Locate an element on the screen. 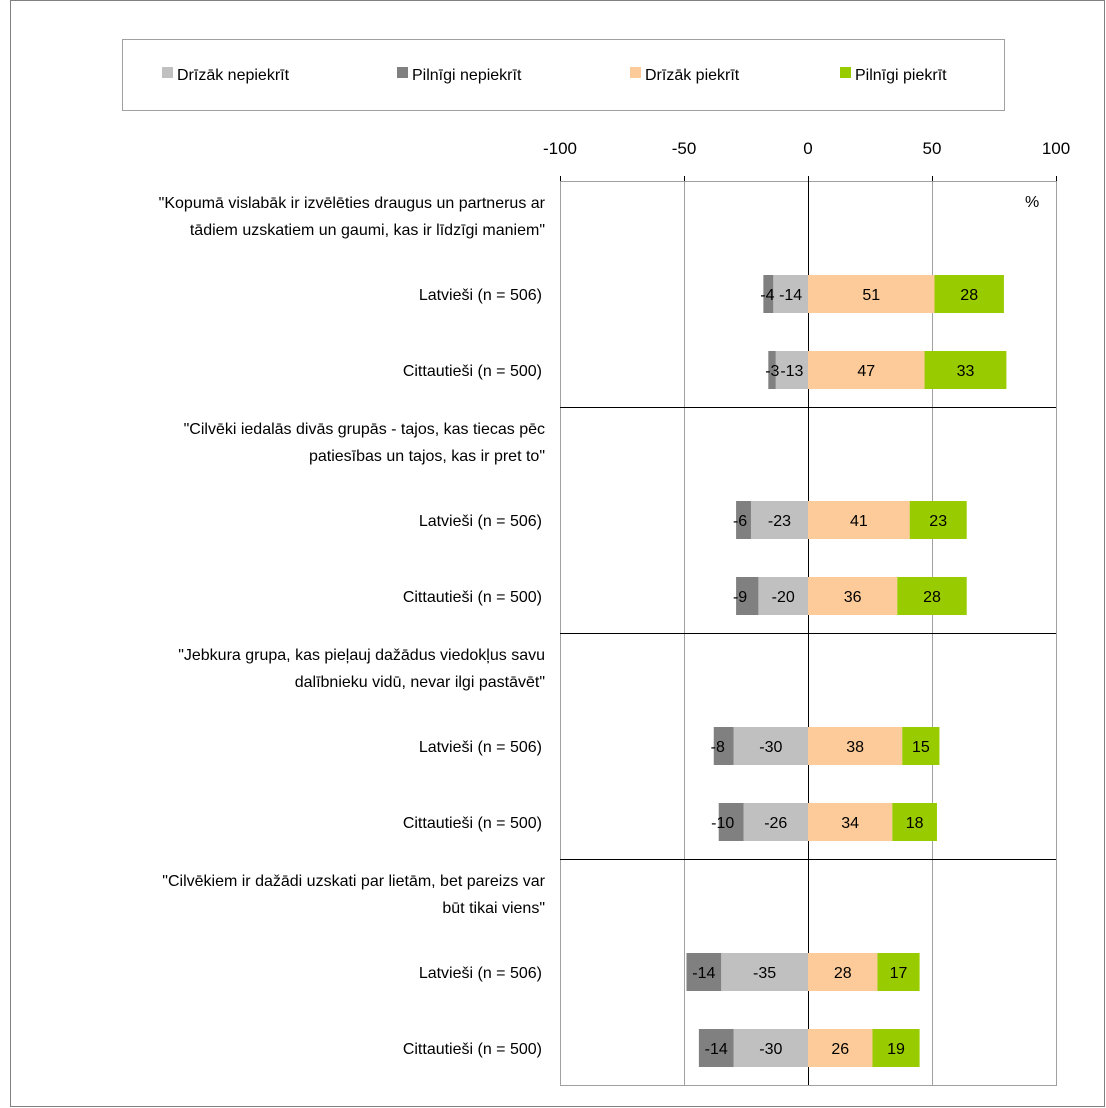  data-label: 47 is located at coordinates (866, 371).